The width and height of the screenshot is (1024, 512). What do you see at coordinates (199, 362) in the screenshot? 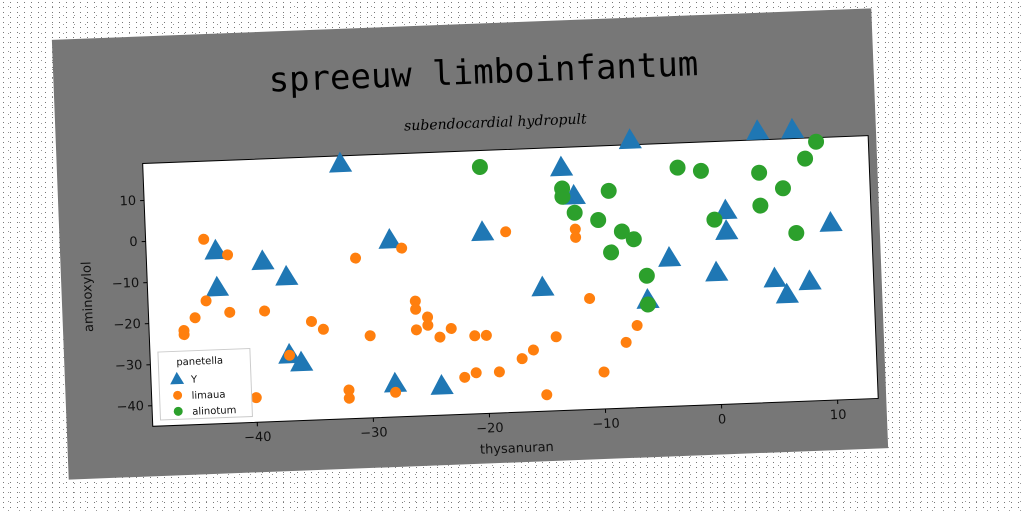
I see `legend-title: panetella` at bounding box center [199, 362].